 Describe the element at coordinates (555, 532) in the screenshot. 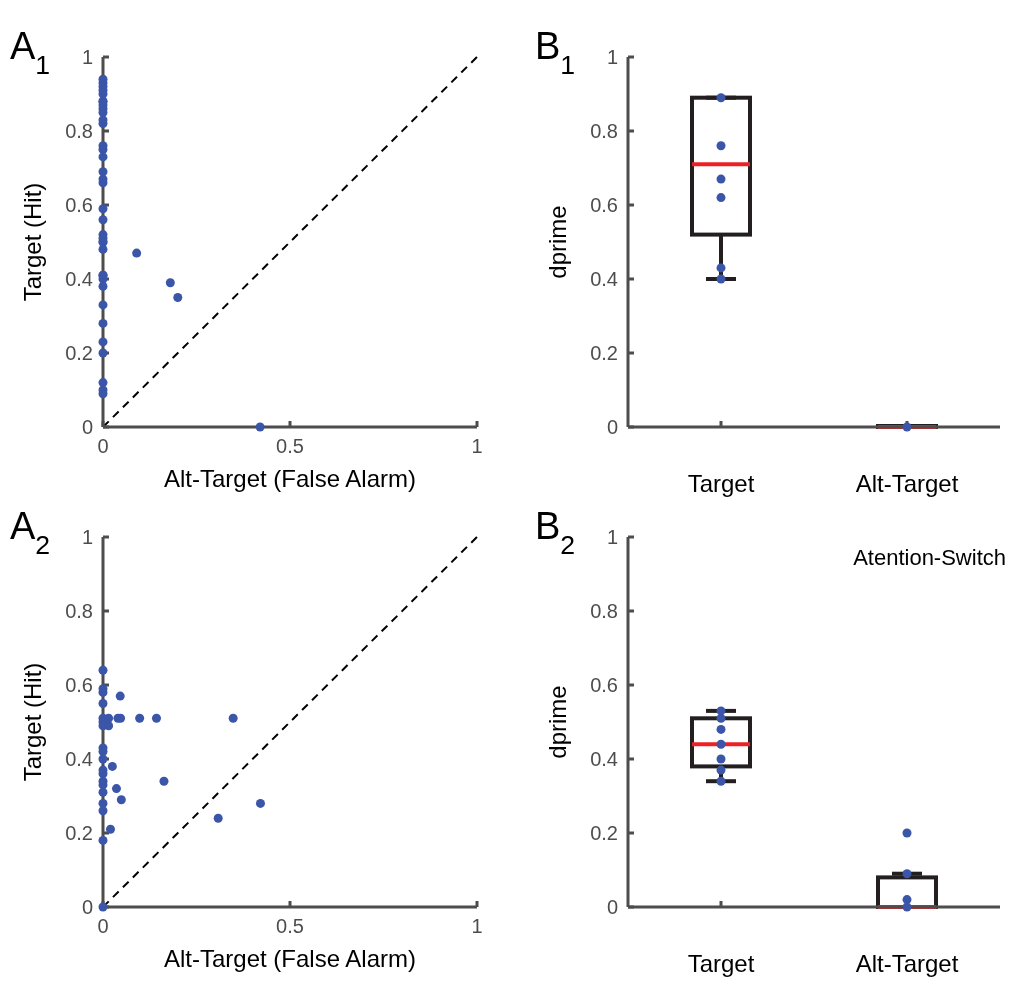

I see `chart-title: B$_{2}$` at that location.